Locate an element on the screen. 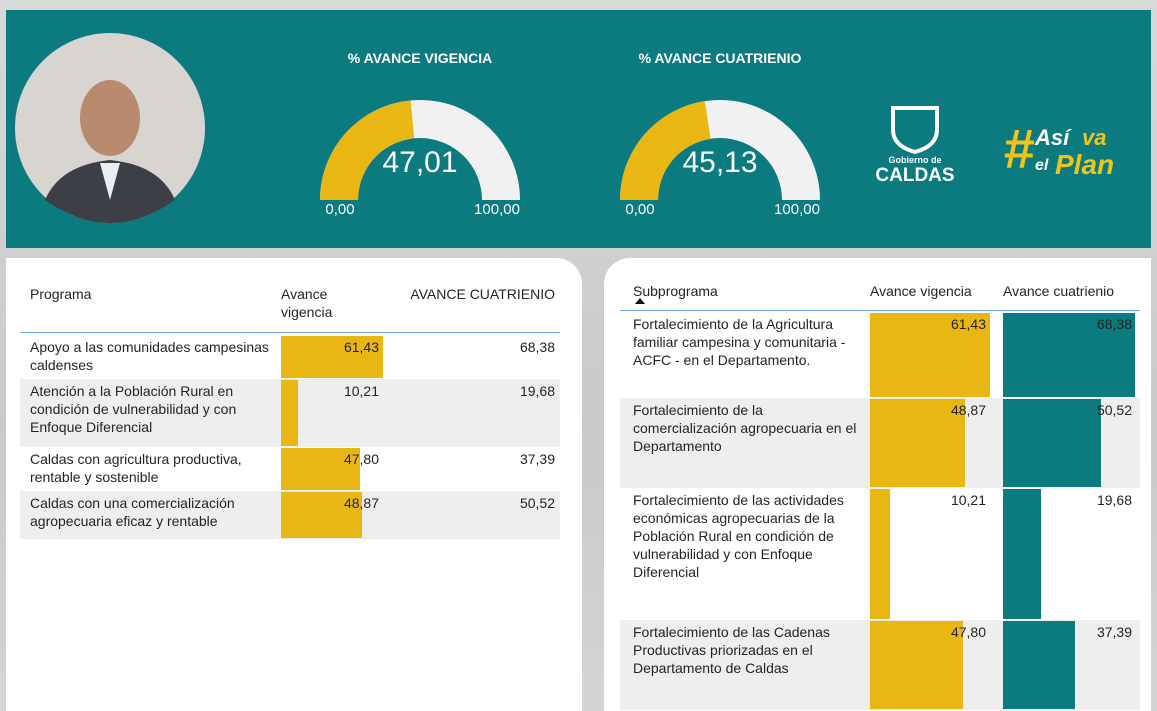 The height and width of the screenshot is (711, 1157). slogan: # Así va el Plan is located at coordinates (1058, 148).